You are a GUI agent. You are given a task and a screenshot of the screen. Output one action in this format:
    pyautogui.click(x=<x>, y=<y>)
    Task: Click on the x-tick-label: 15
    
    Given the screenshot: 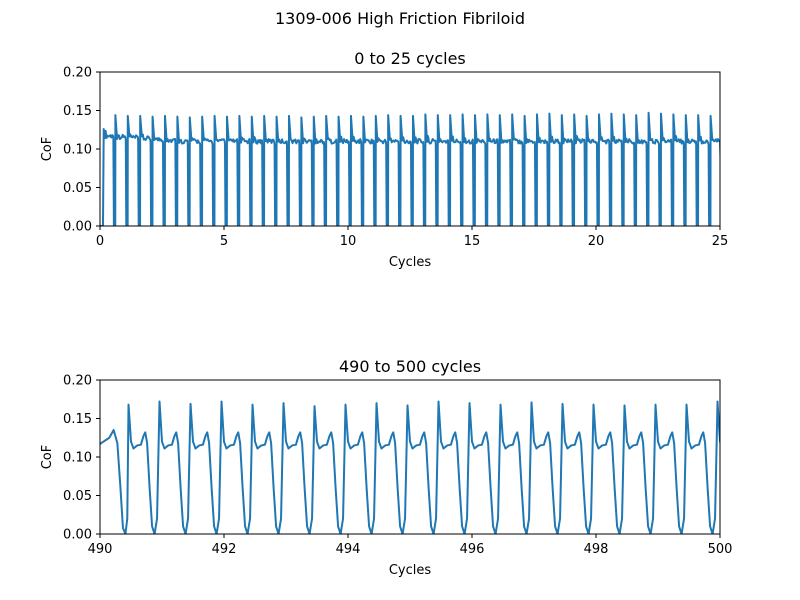 What is the action you would take?
    pyautogui.click(x=472, y=241)
    